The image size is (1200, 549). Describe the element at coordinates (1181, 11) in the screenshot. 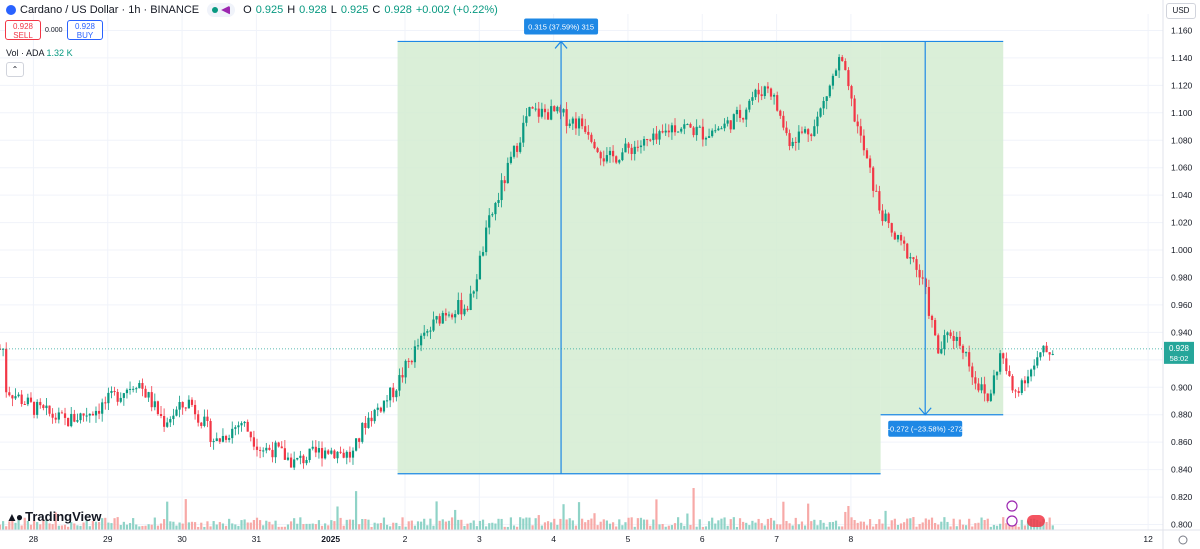

I see `currency-button: USD` at that location.